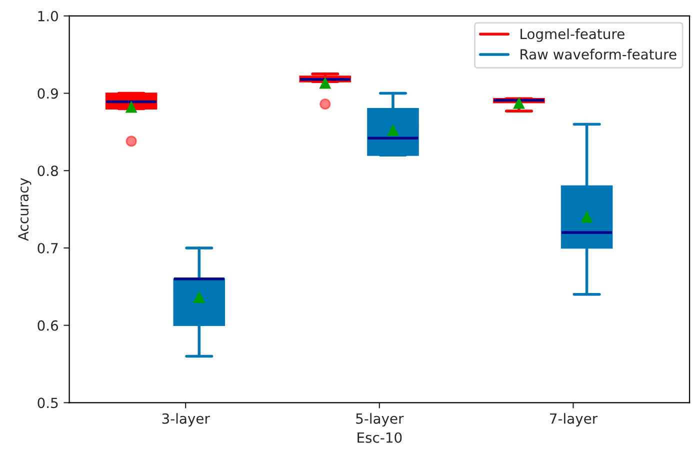 This screenshot has height=455, width=693. Describe the element at coordinates (380, 437) in the screenshot. I see `x-axis-title: Esc-10` at that location.